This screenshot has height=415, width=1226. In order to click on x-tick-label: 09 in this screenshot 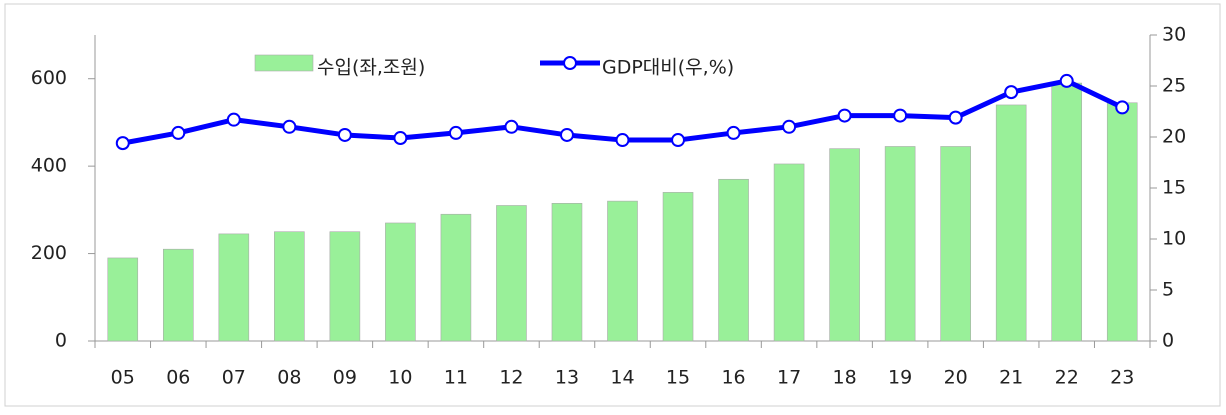, I will do `click(345, 378)`.